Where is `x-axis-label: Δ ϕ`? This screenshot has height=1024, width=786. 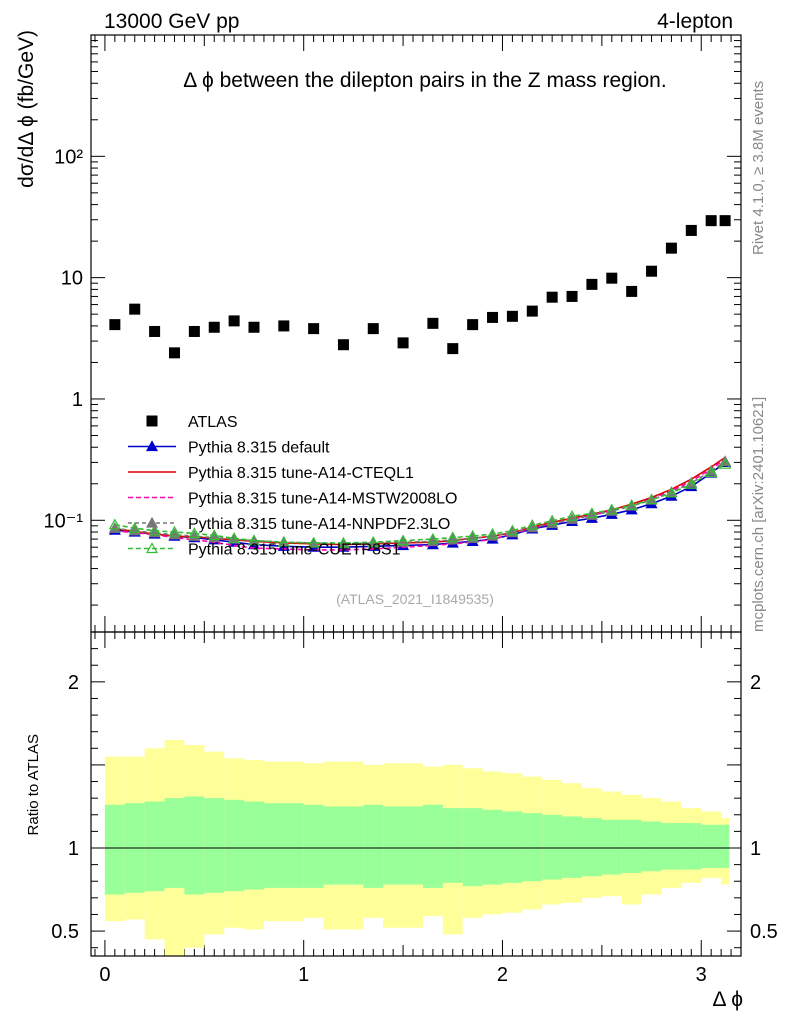
x-axis-label: Δ ϕ is located at coordinates (728, 999).